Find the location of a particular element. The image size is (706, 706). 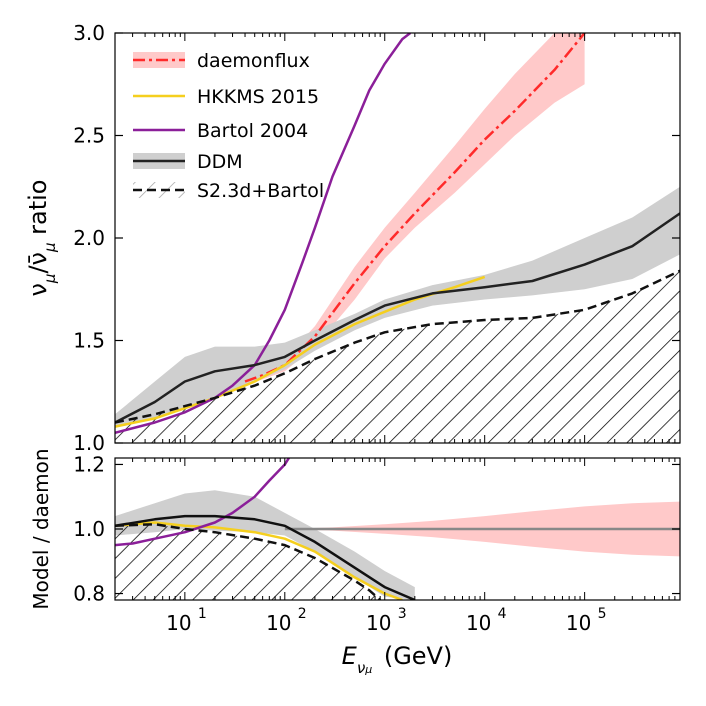

bottom-xtick-label-exp: 3 is located at coordinates (402, 614).